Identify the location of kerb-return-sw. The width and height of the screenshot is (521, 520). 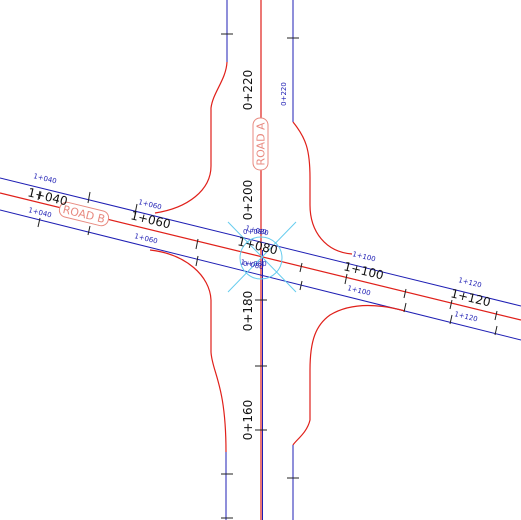
(188, 351).